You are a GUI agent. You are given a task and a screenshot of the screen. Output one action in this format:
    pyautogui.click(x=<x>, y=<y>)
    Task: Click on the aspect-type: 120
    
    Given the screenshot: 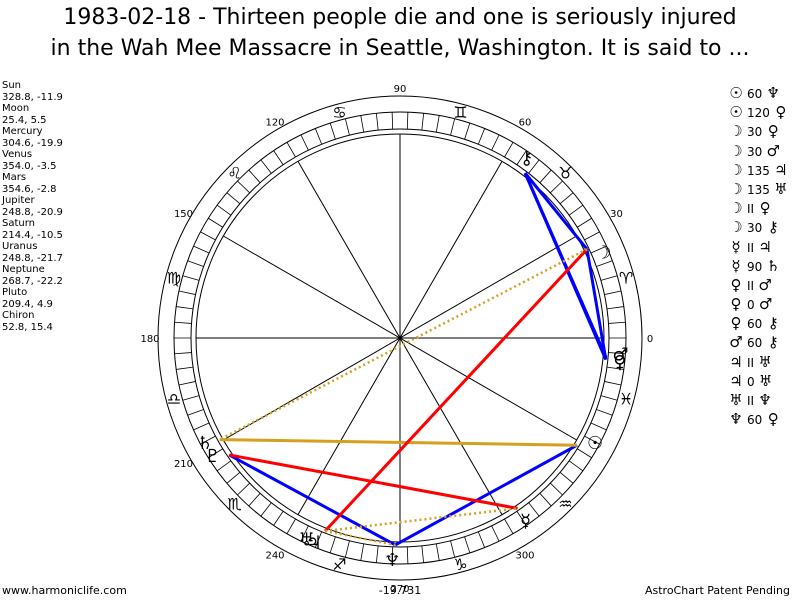 What is the action you would take?
    pyautogui.click(x=758, y=113)
    